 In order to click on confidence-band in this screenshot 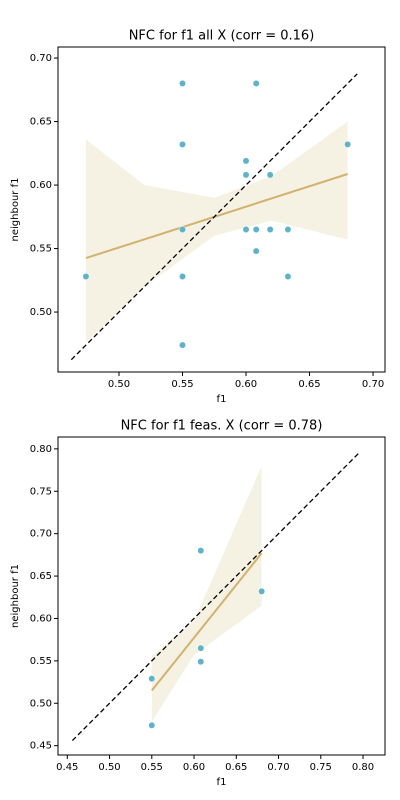, I will do `click(206, 593)`.